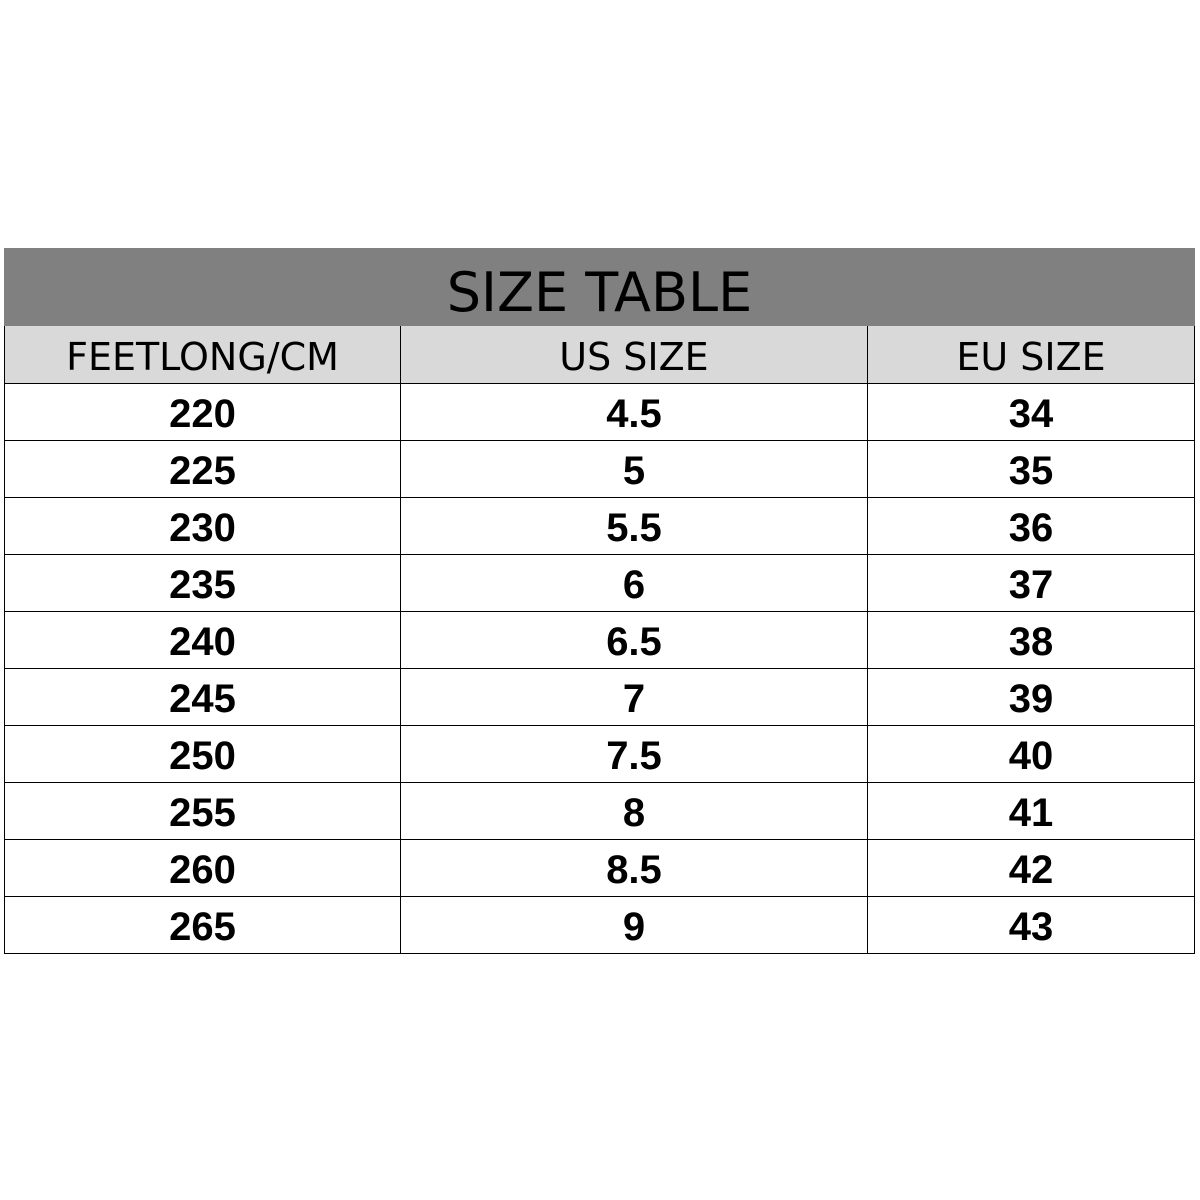  Describe the element at coordinates (1031, 469) in the screenshot. I see `eu-size-cell: 35` at that location.